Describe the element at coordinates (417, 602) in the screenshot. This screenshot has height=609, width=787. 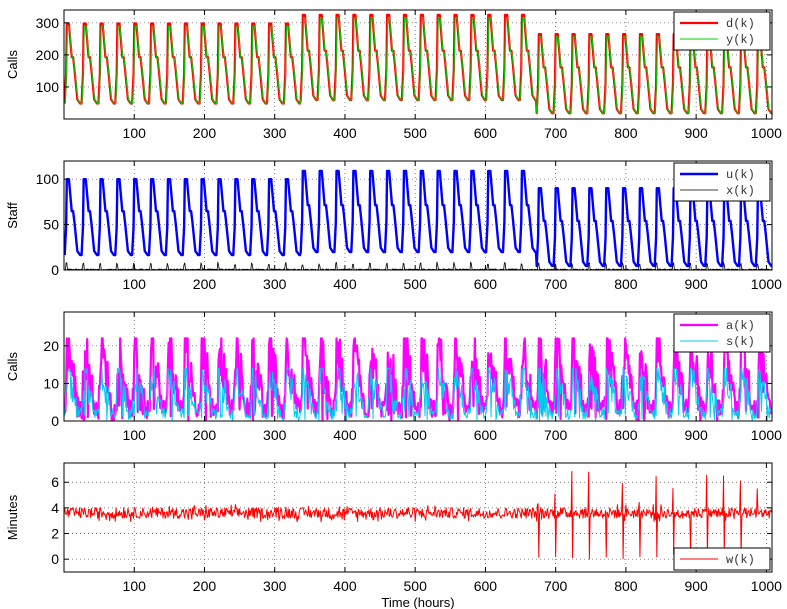
I see `x-axis-label: Time (hours)` at that location.